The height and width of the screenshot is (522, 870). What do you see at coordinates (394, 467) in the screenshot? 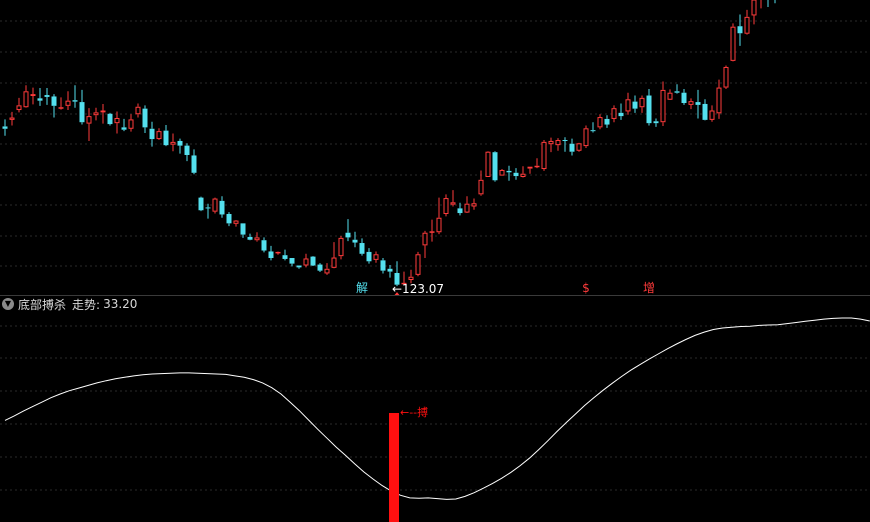
I see `signal-bar` at bounding box center [394, 467].